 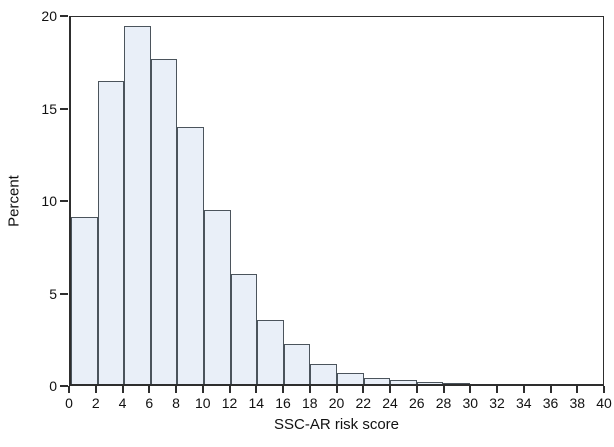 I want to click on x-tick-label: 16, so click(x=283, y=403).